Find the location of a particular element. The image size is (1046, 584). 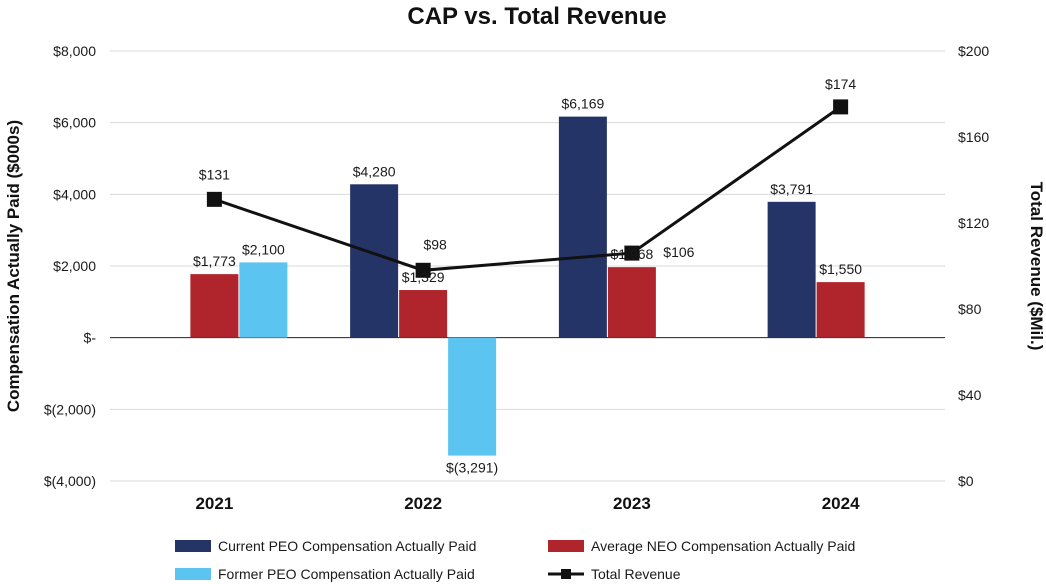

category-label: 2022 is located at coordinates (423, 503).